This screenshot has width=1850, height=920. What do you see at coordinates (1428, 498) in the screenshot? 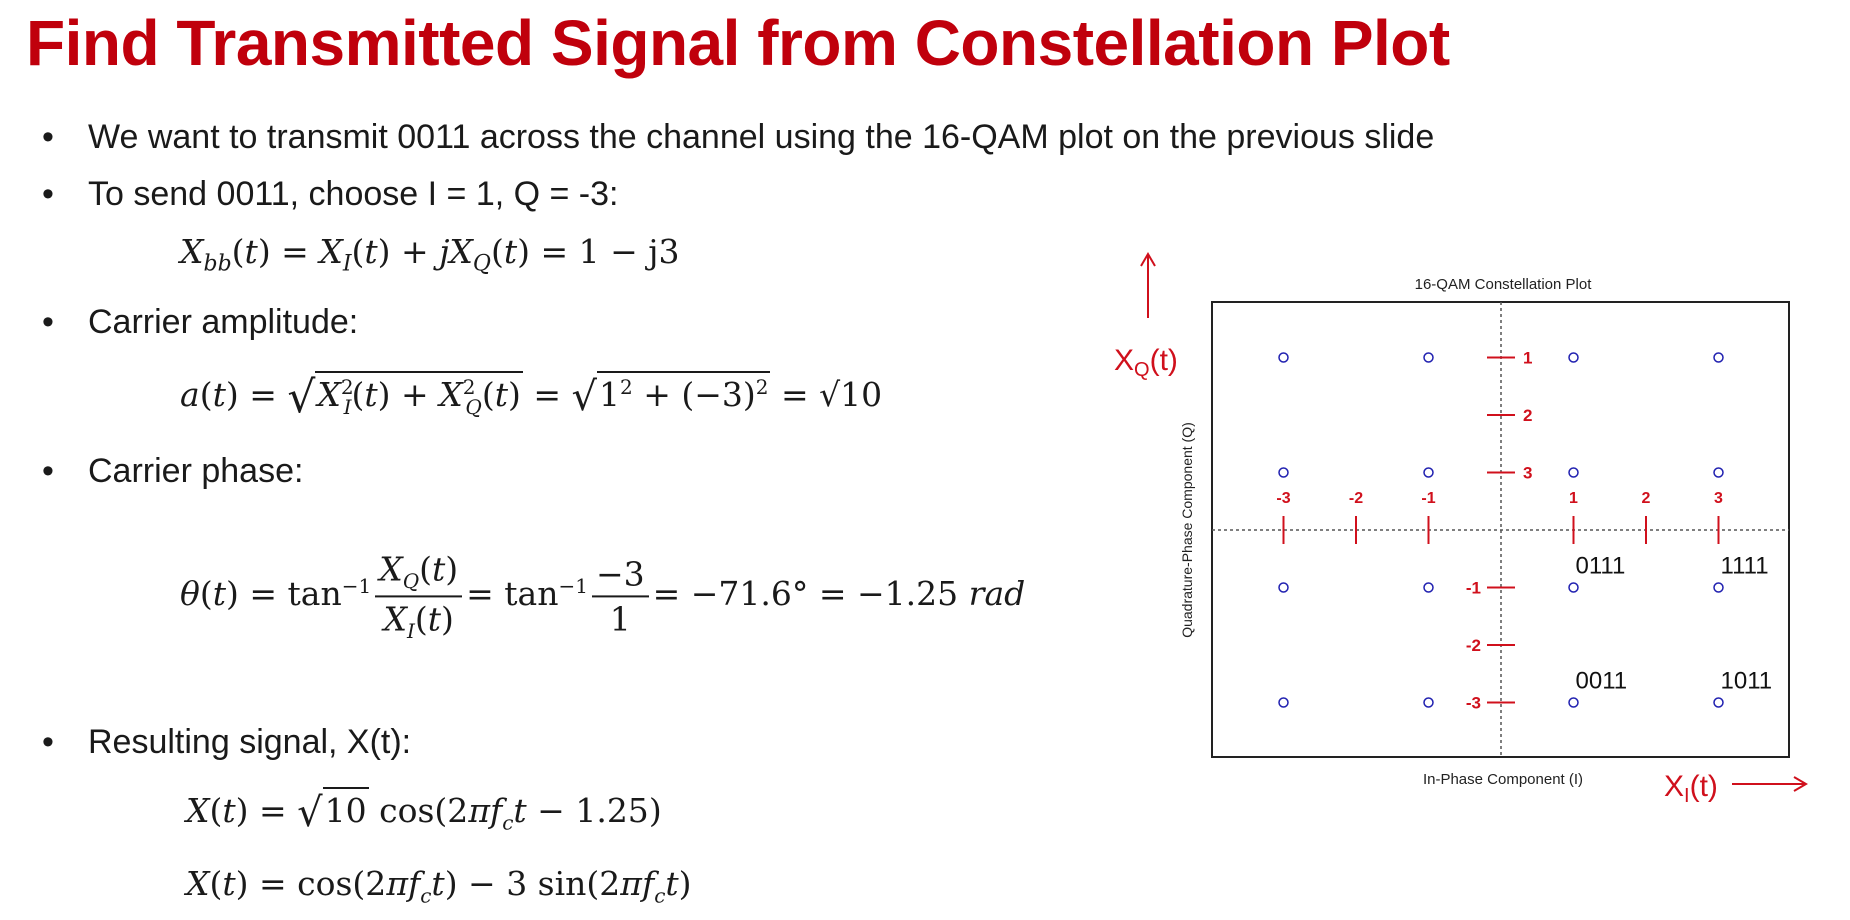
I see `x-tick-label: -1` at bounding box center [1428, 498].